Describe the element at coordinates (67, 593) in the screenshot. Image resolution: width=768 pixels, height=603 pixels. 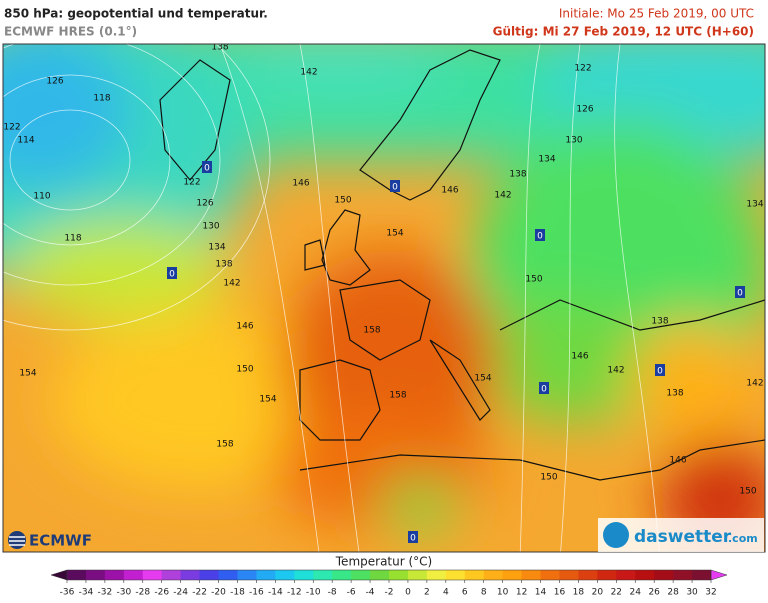
I see `colorbar-tick-label: -36` at that location.